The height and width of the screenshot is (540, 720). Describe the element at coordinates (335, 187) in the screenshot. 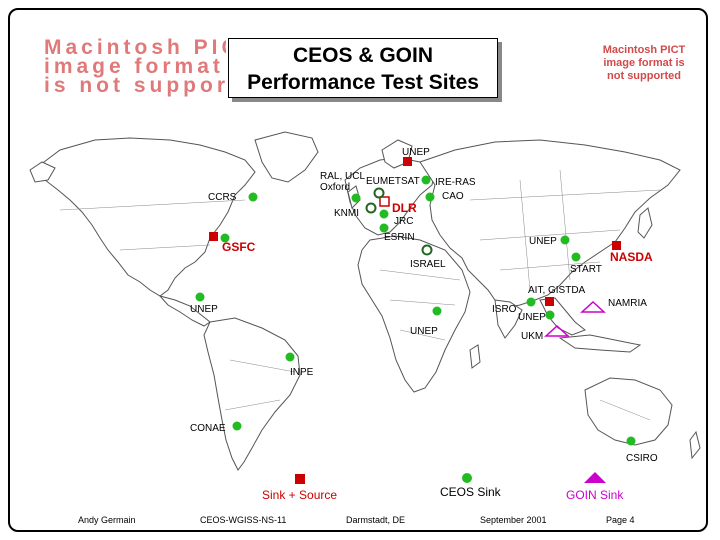

I see `label-oxford: Oxford` at that location.